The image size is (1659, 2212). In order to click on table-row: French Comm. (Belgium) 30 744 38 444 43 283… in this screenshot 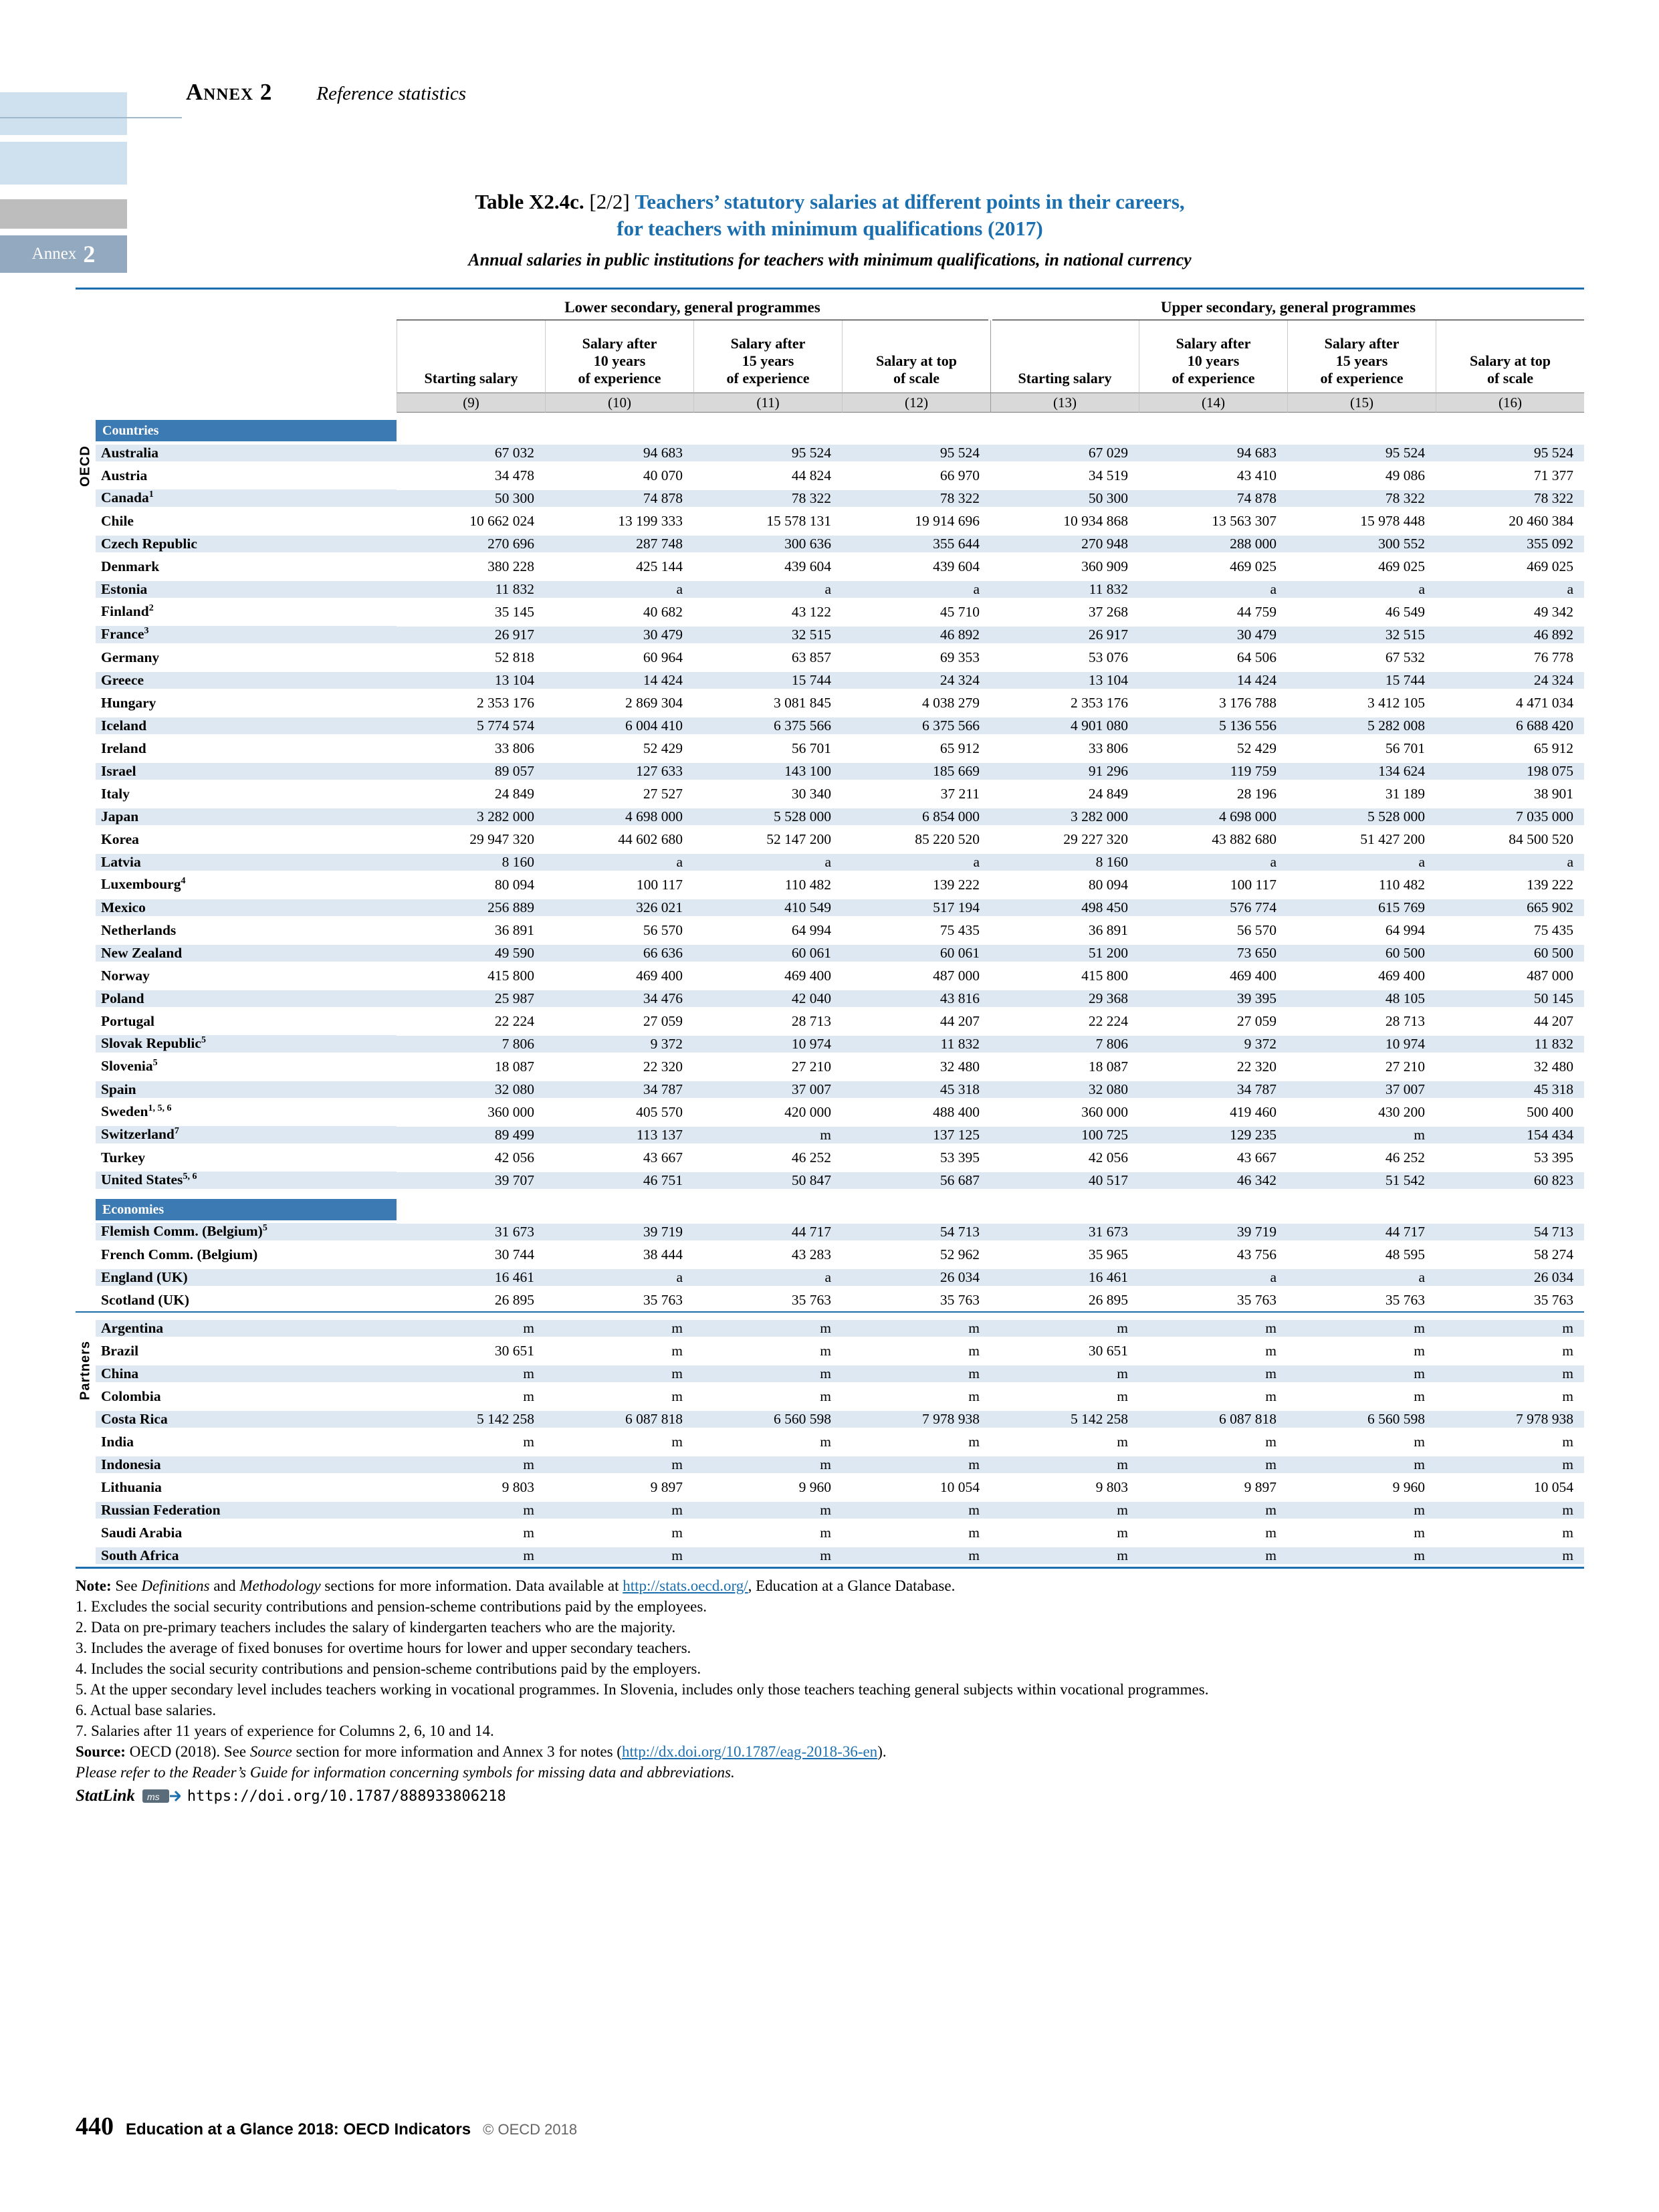, I will do `click(830, 1254)`.